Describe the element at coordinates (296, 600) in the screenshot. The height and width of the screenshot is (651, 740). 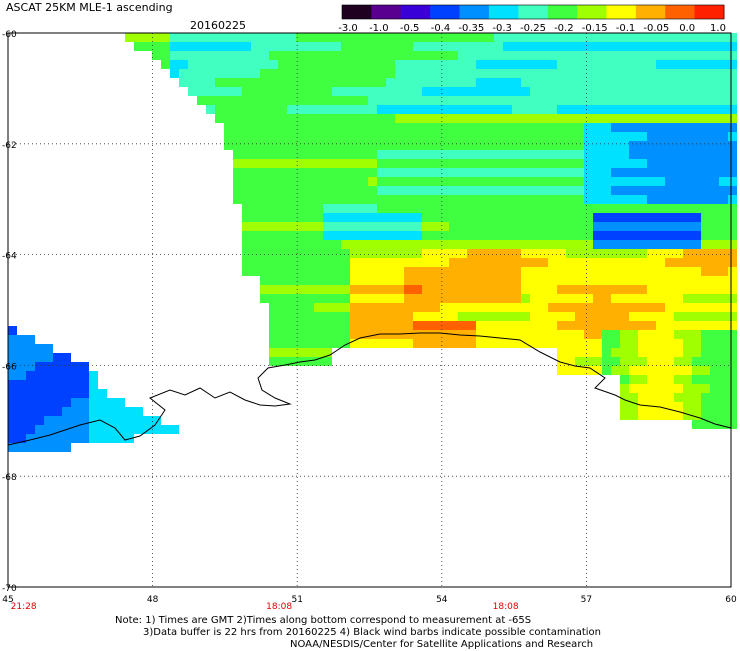
I see `lon-tick-label: 51` at that location.